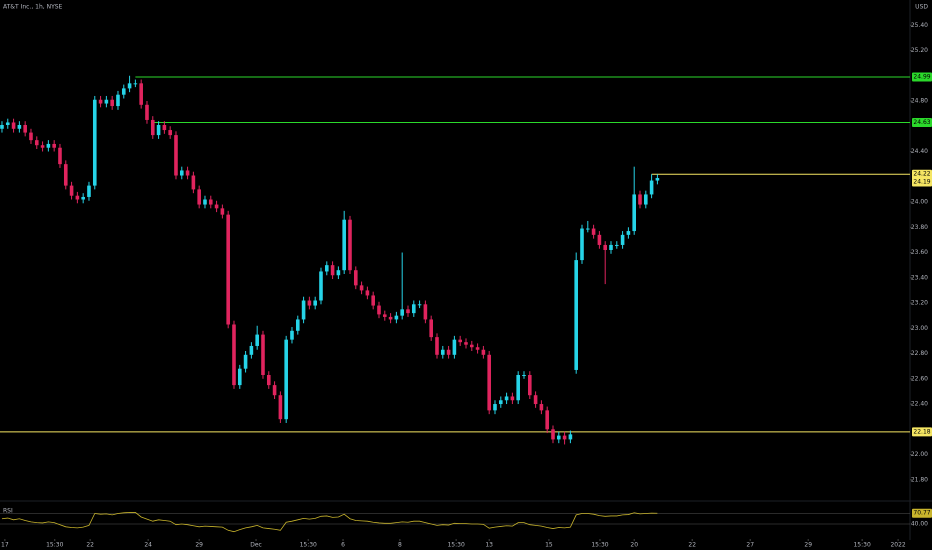 The height and width of the screenshot is (550, 932). I want to click on y-tick-label: 22.40, so click(919, 404).